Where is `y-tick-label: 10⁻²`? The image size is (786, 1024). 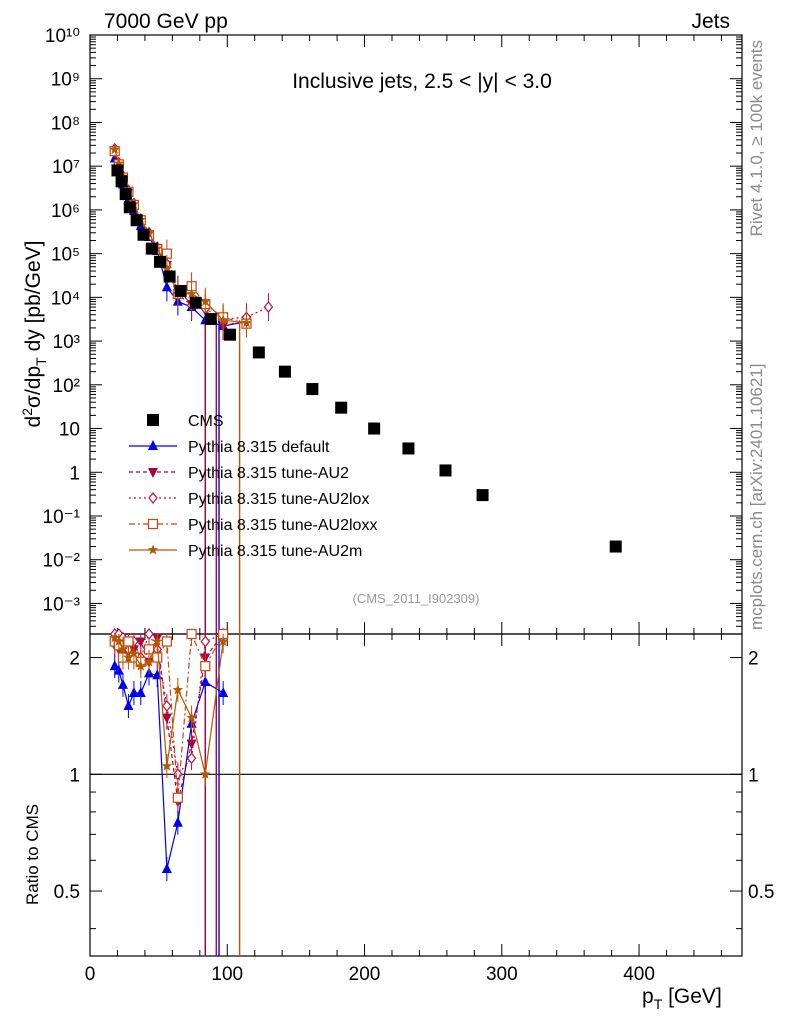 y-tick-label: 10⁻² is located at coordinates (62, 561).